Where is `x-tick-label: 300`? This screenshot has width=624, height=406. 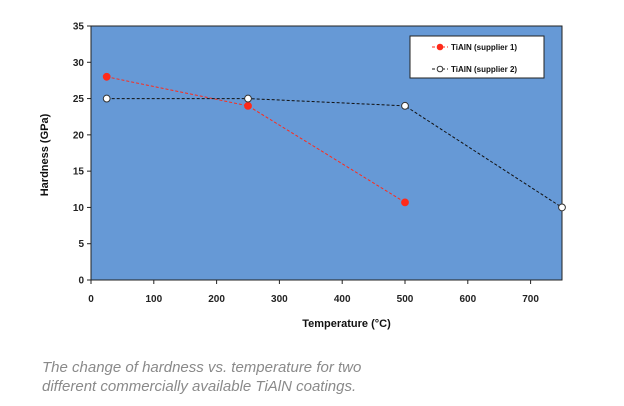 x-tick-label: 300 is located at coordinates (279, 299).